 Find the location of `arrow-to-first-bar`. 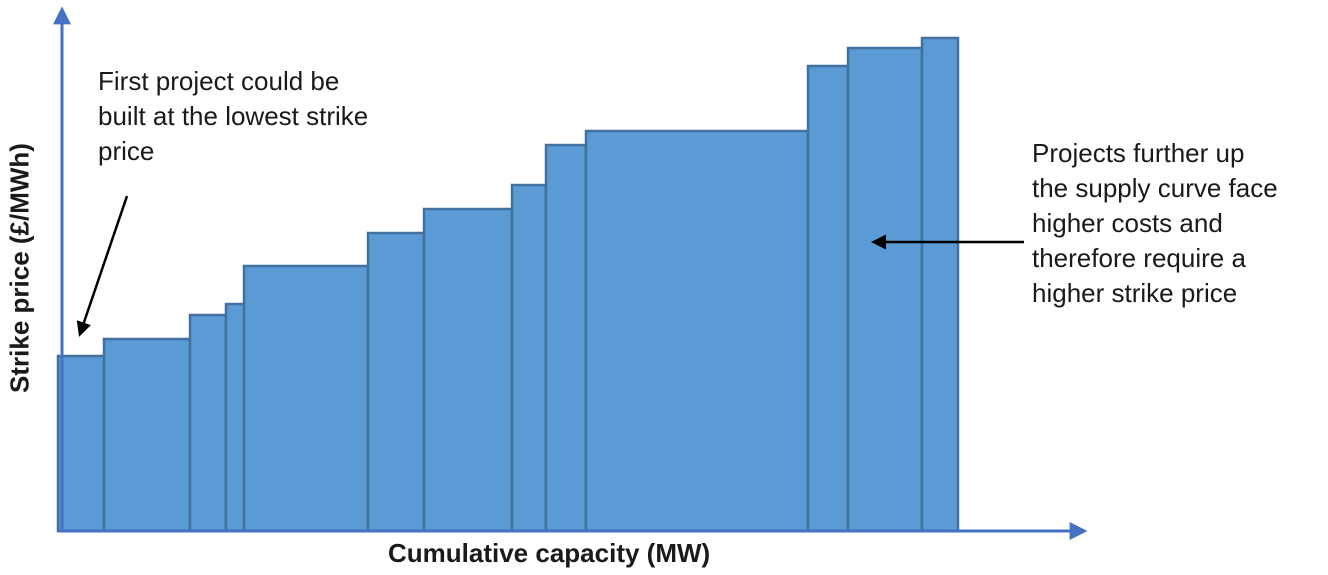

arrow-to-first-bar is located at coordinates (102, 266).